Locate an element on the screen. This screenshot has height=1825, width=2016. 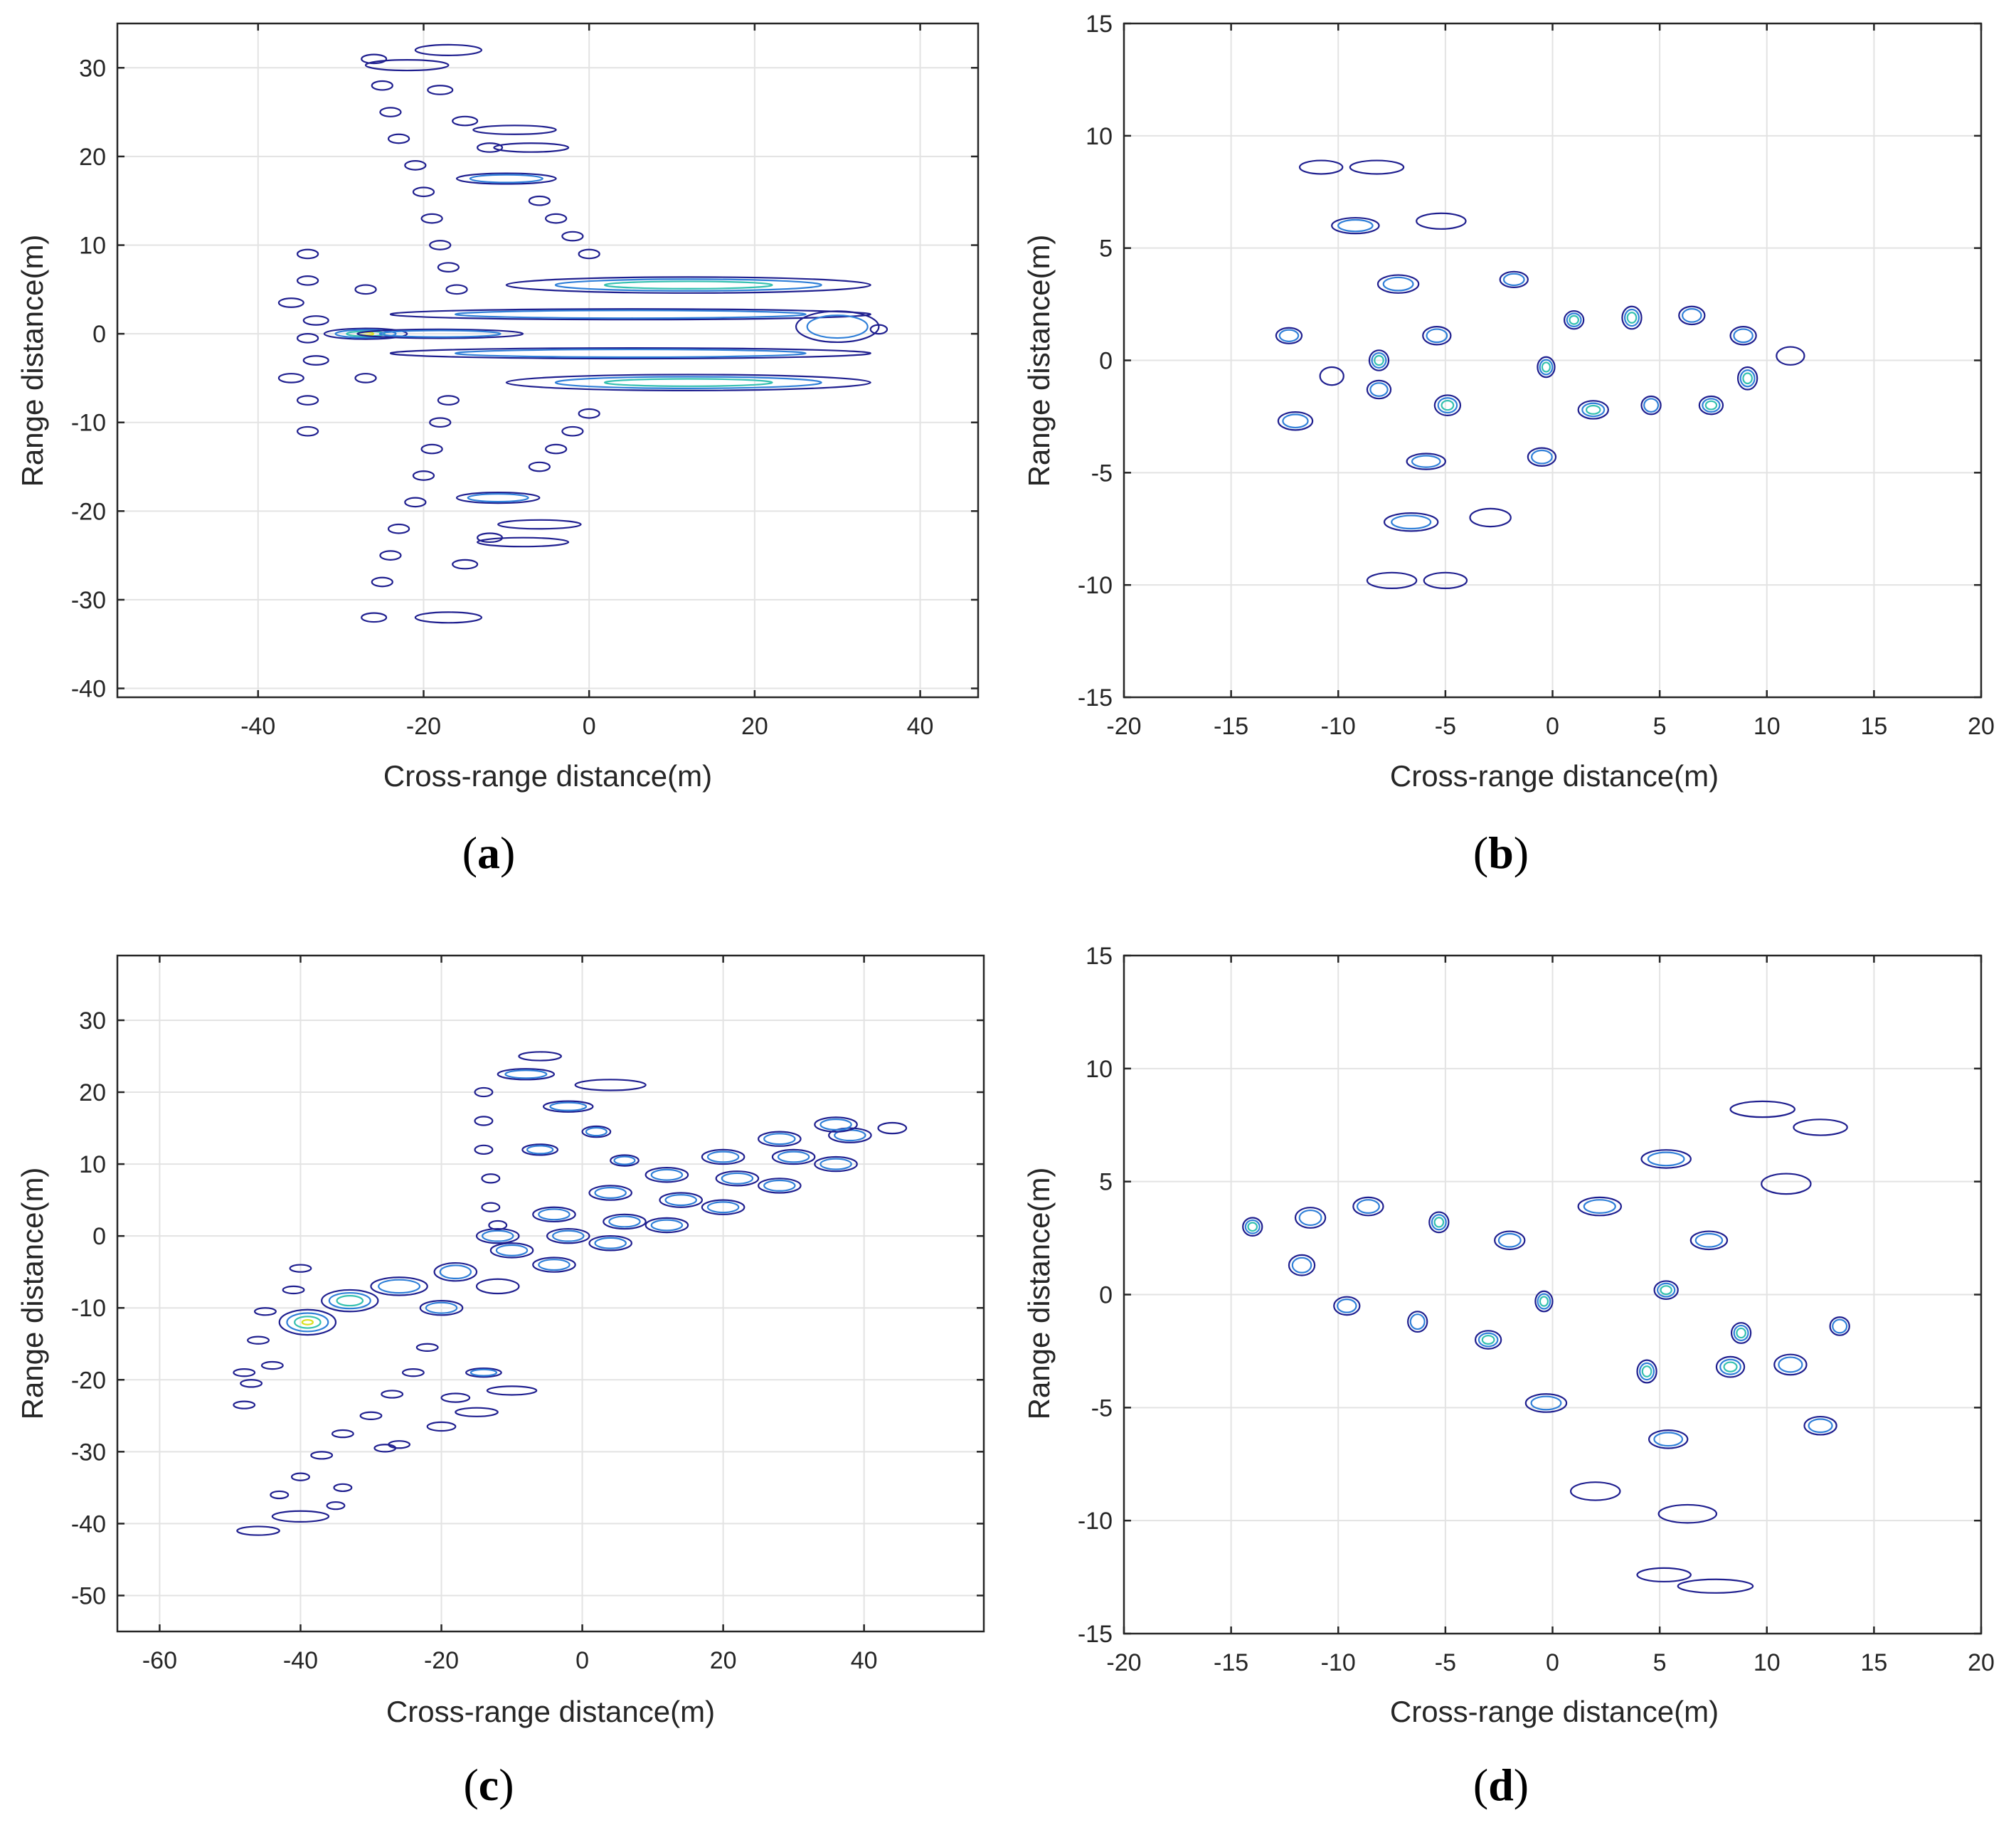
x-tick-label: -20 is located at coordinates (423, 727).